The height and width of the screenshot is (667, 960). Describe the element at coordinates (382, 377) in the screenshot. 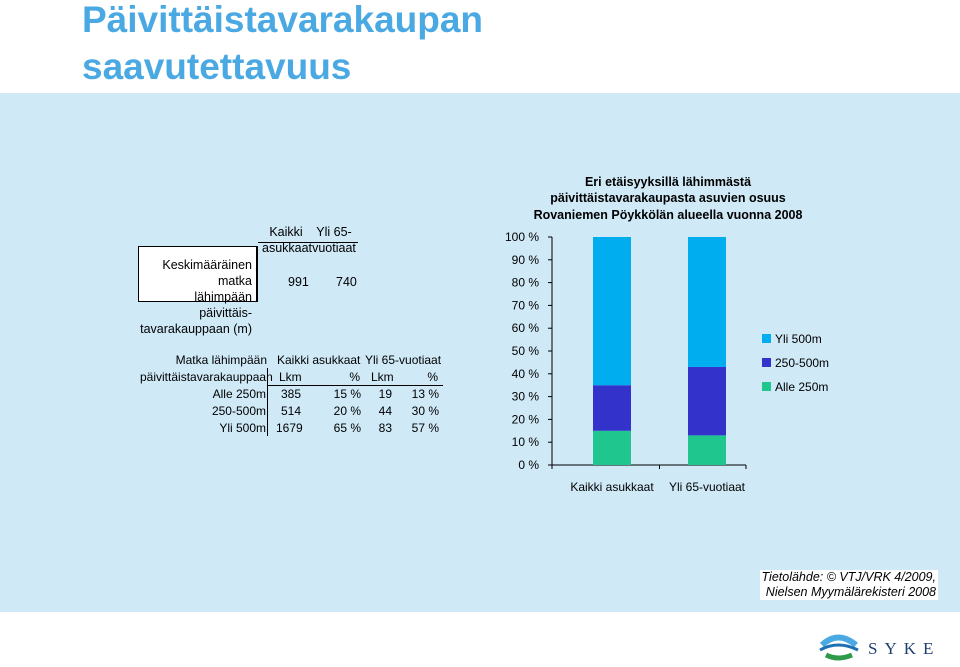

I see `dist-sub-lkm-2: Lkm` at that location.